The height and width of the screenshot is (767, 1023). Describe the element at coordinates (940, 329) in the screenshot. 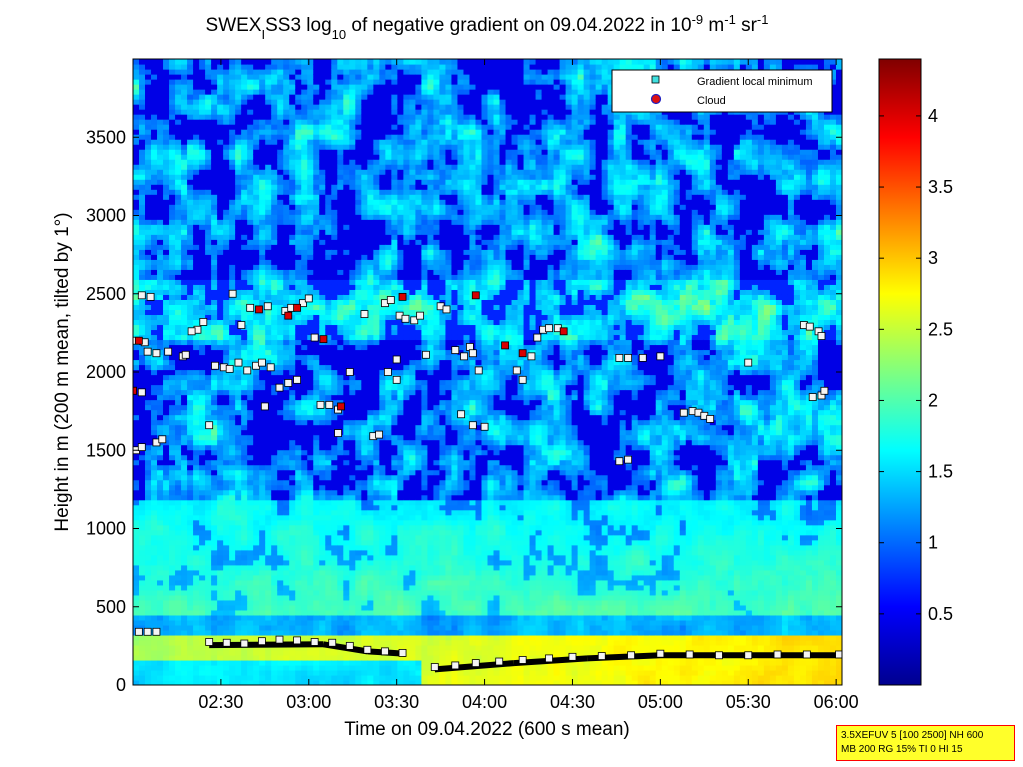

I see `colorbar-tick-label: 2.5` at that location.